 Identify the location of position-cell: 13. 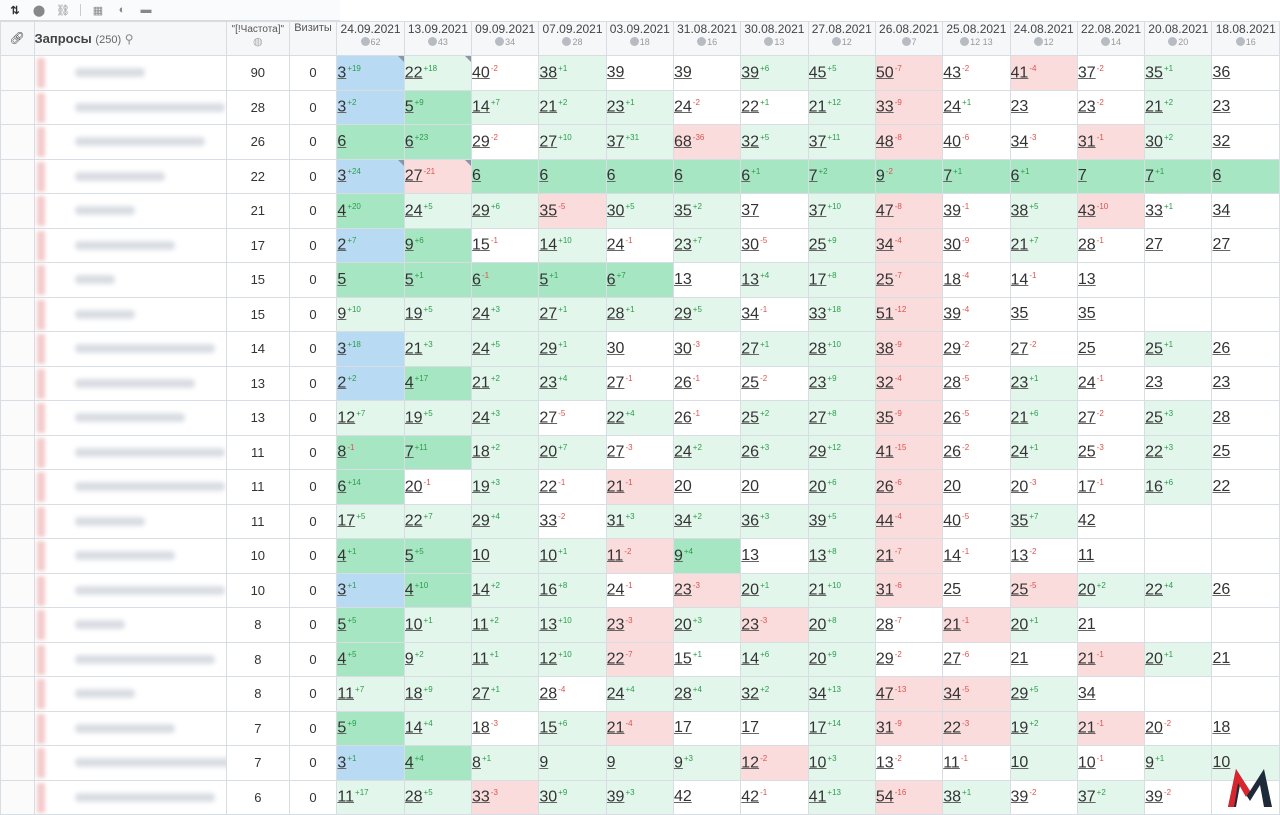
(774, 556).